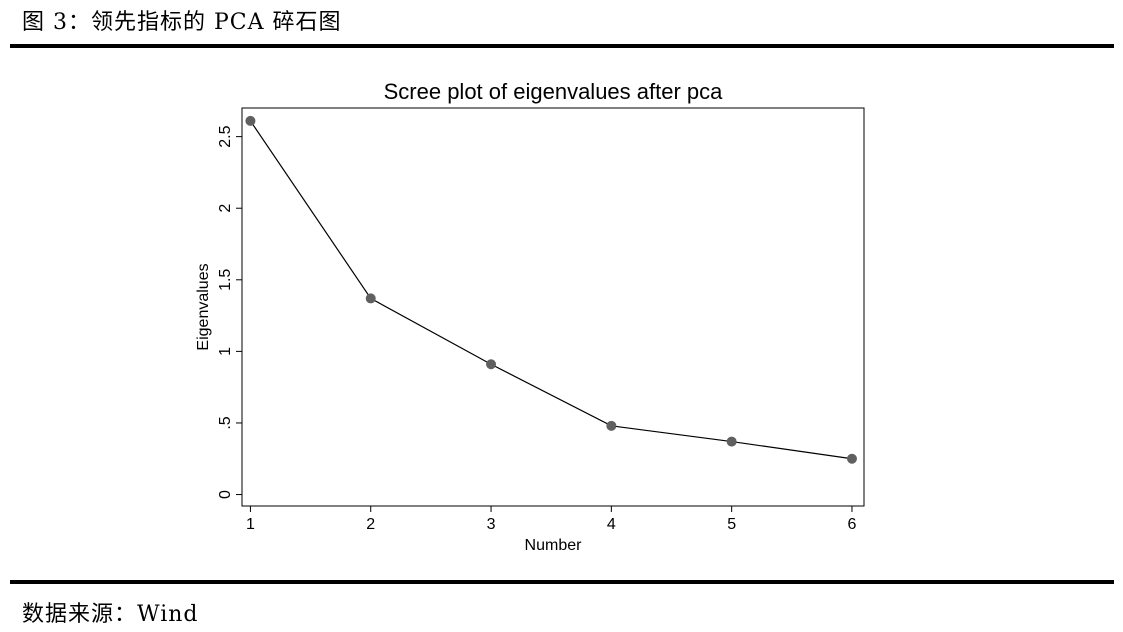 The height and width of the screenshot is (632, 1123). Describe the element at coordinates (551, 519) in the screenshot. I see `x-axis: 1 2 3 4 5 6` at that location.